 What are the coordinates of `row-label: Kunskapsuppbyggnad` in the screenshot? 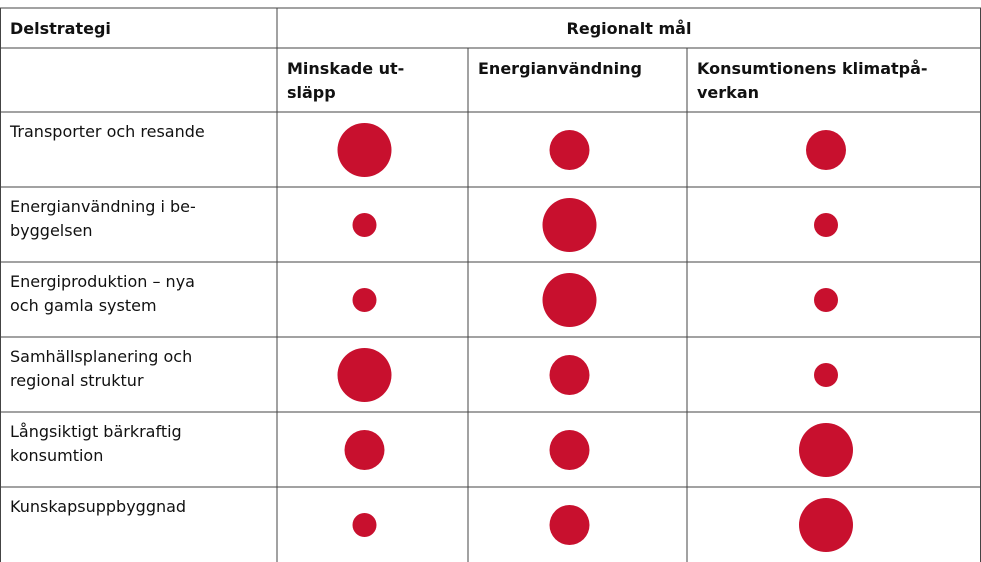 It's located at (98, 506).